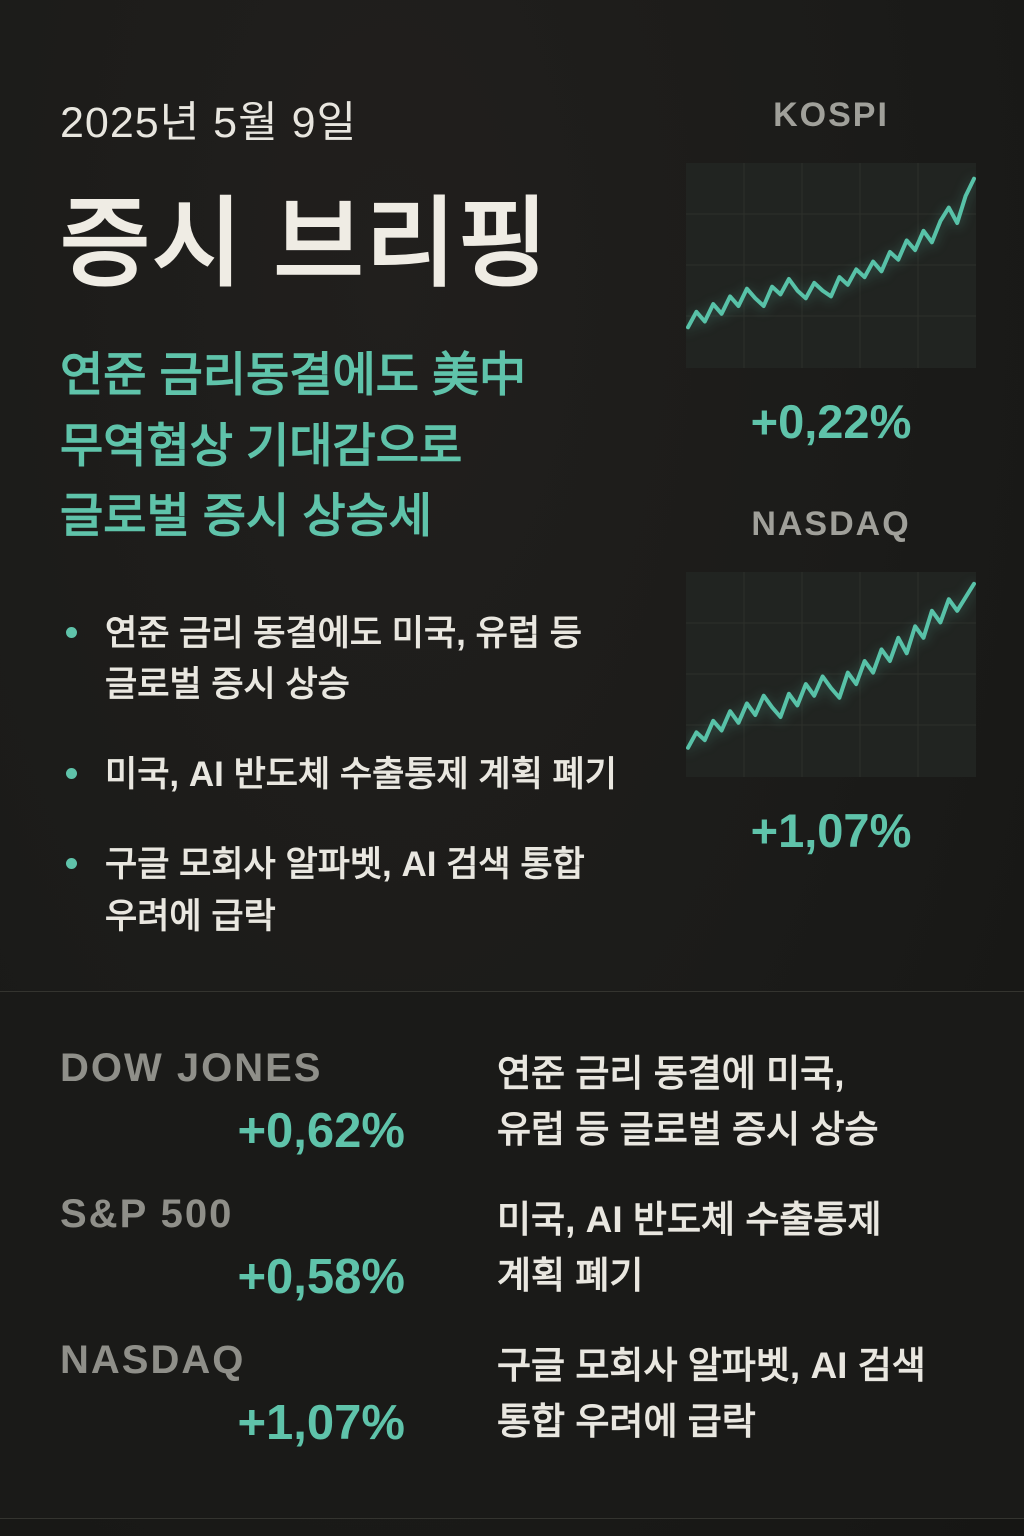 This screenshot has width=1024, height=1536. I want to click on kospi-trend-line, so click(831, 253).